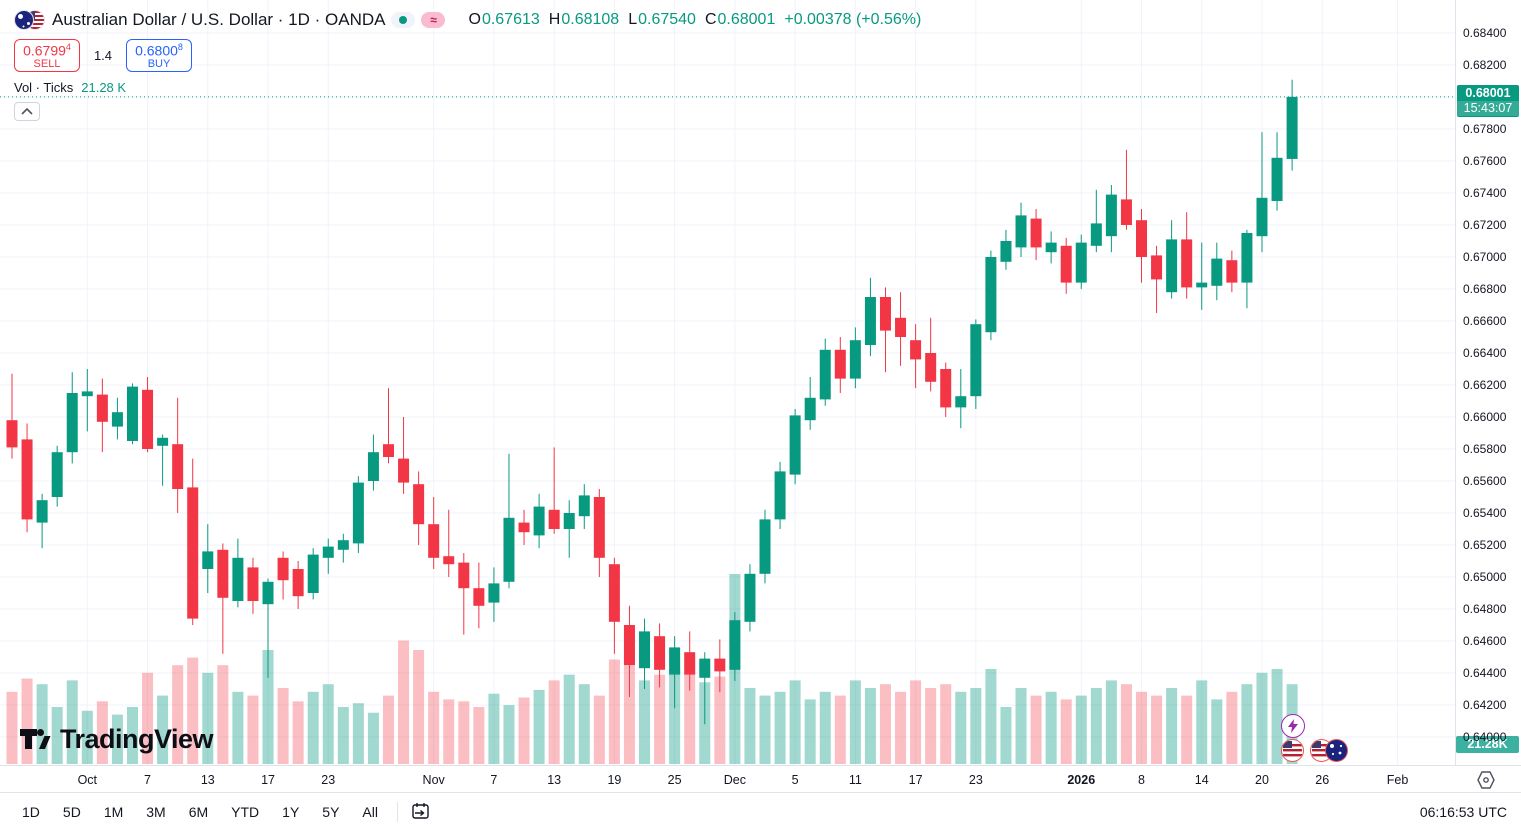 The image size is (1521, 829). What do you see at coordinates (198, 811) in the screenshot?
I see `range-button-6m: 6M` at bounding box center [198, 811].